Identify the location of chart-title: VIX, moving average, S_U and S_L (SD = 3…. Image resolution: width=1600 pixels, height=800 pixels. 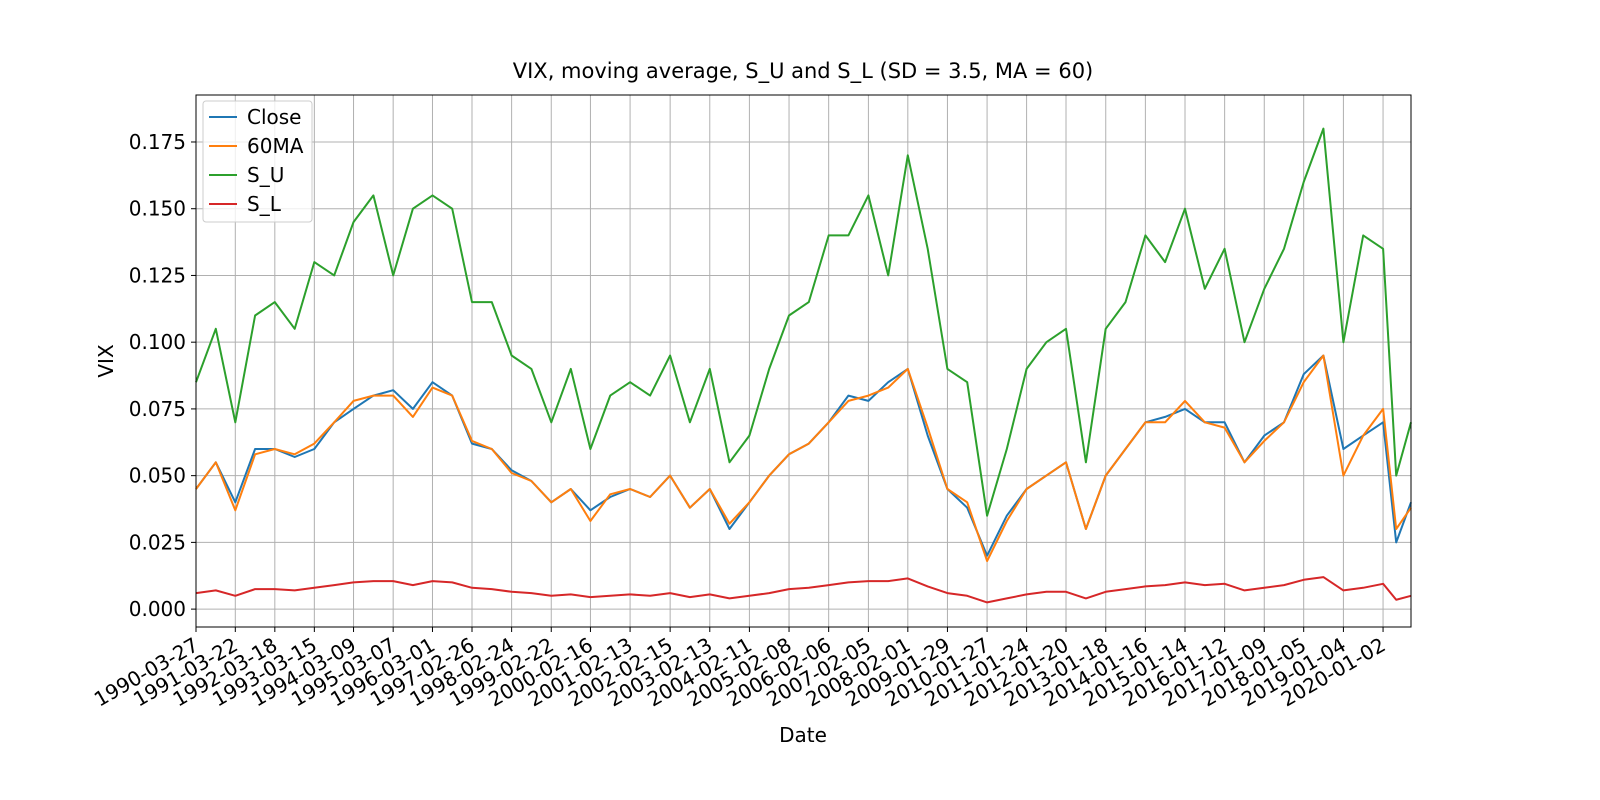
(803, 71).